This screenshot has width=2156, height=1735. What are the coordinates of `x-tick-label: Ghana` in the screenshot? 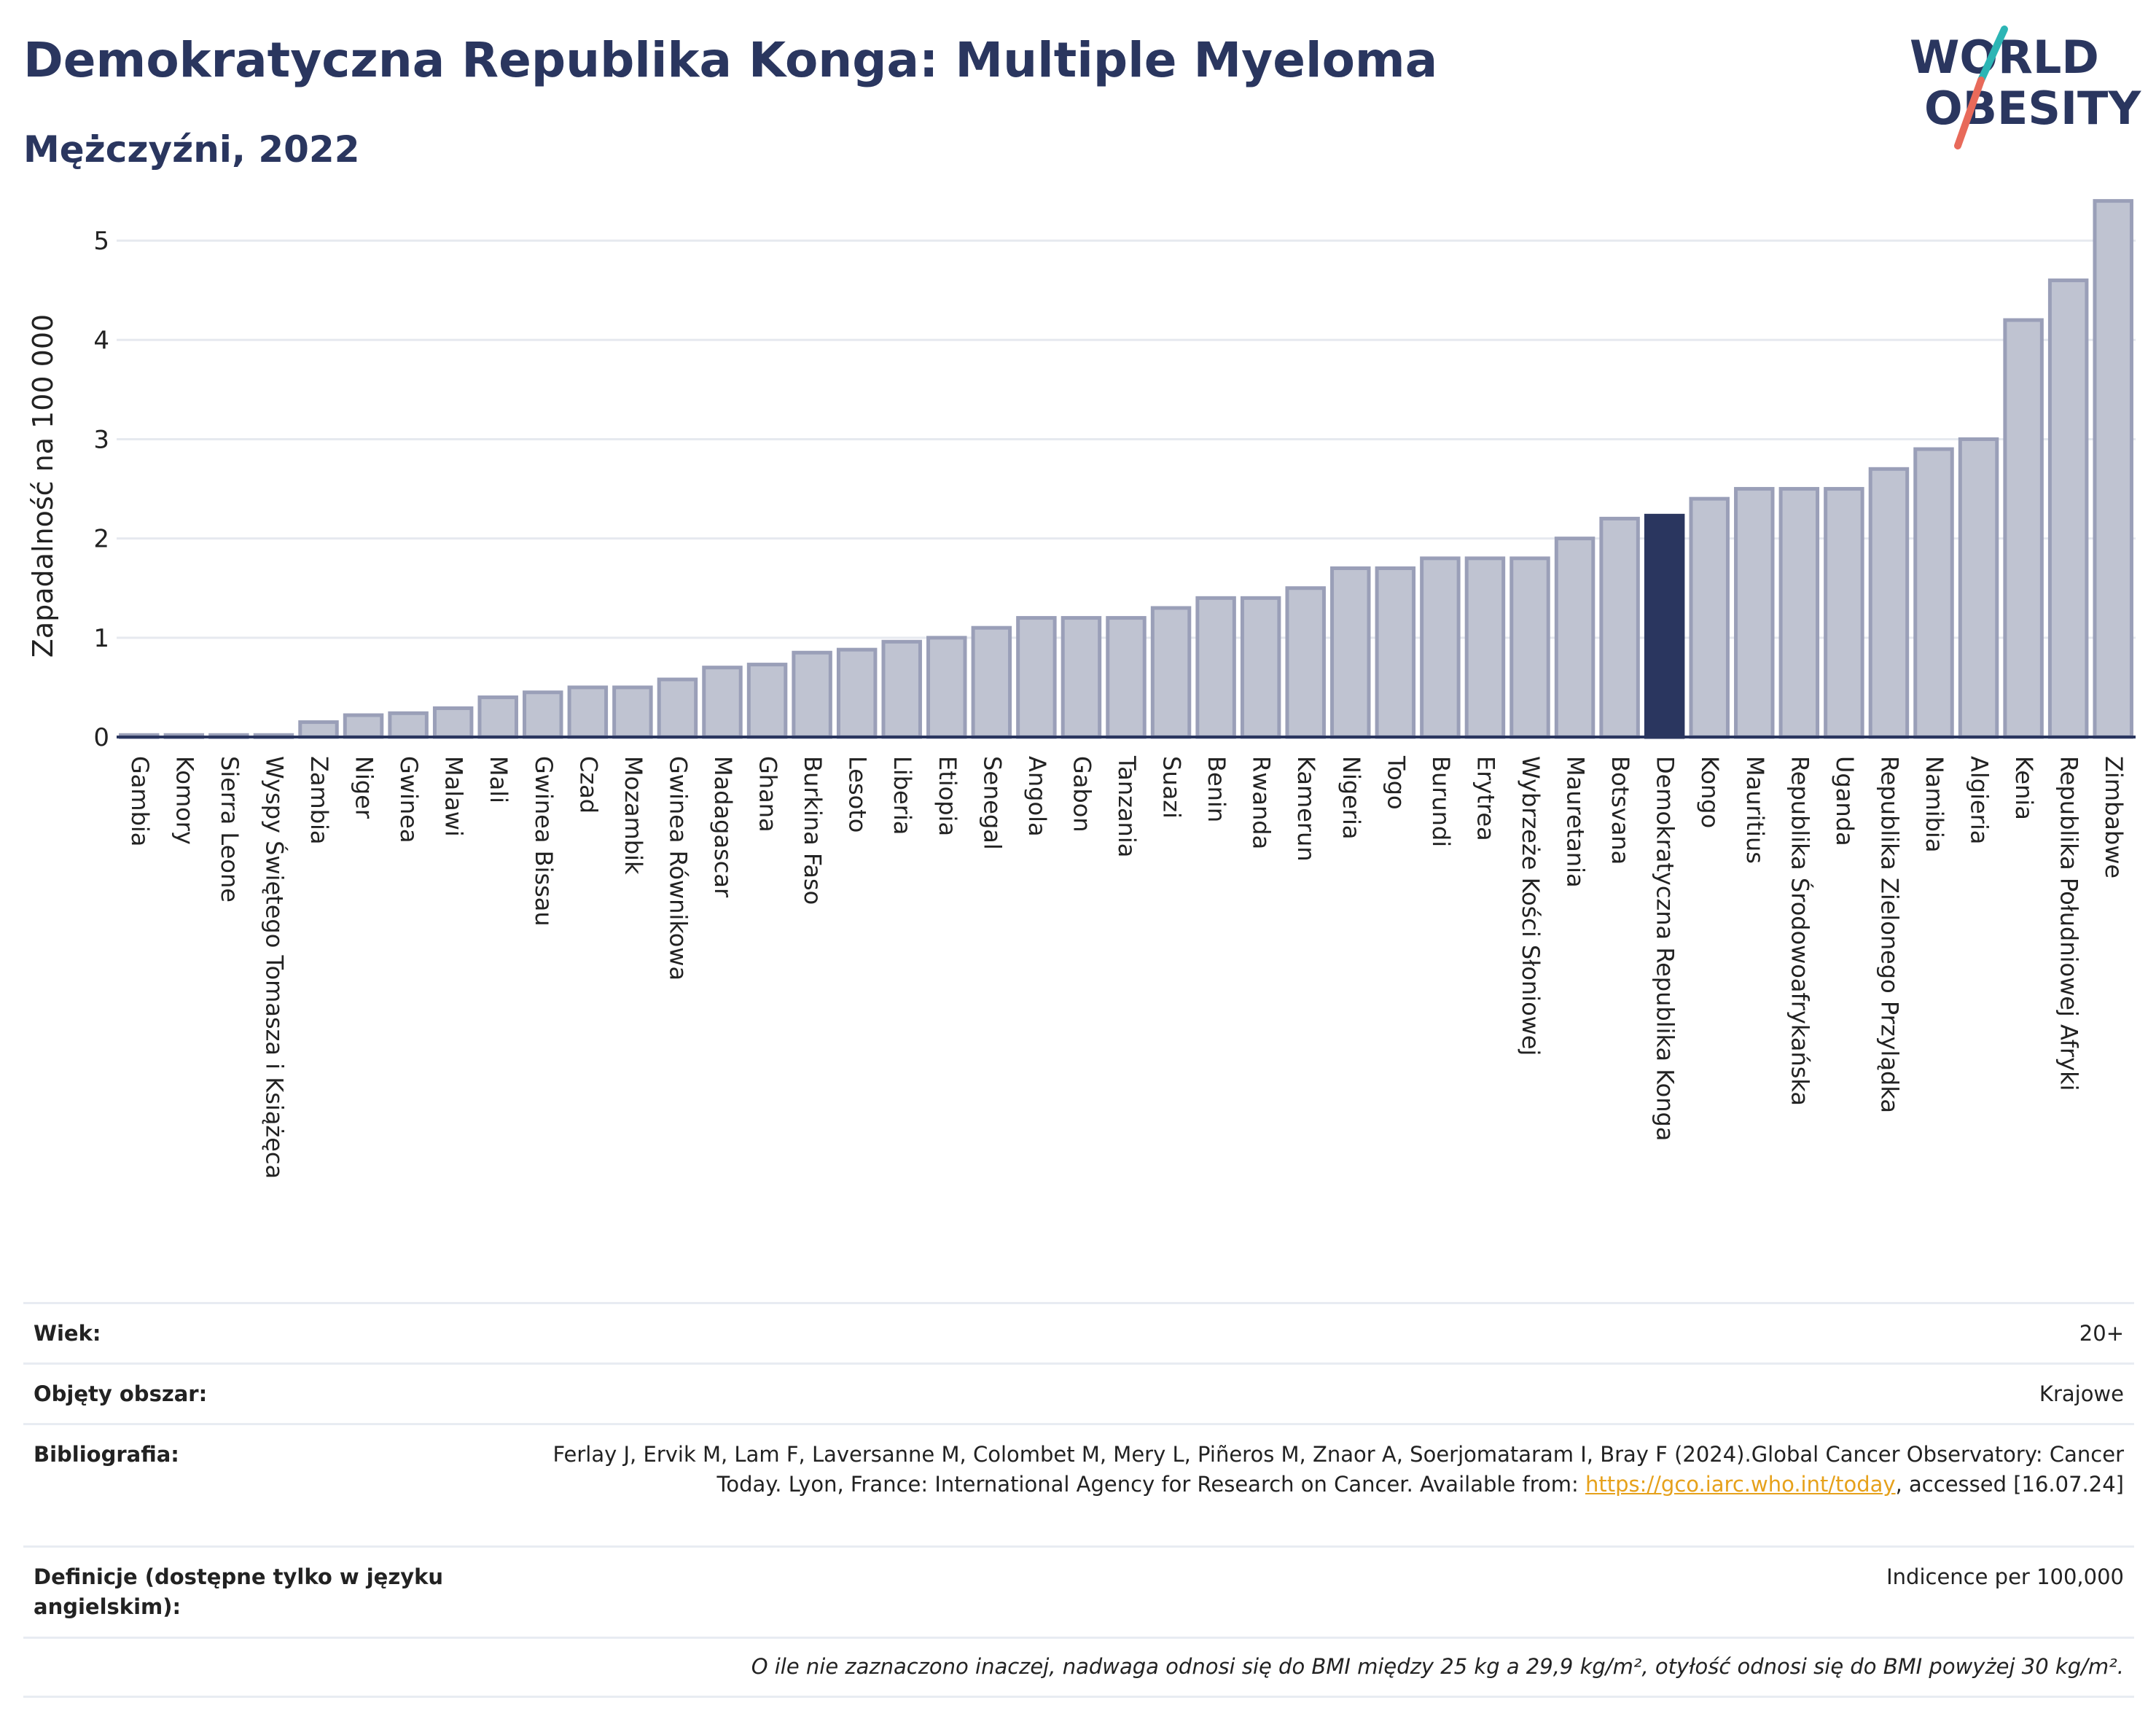 It's located at (768, 794).